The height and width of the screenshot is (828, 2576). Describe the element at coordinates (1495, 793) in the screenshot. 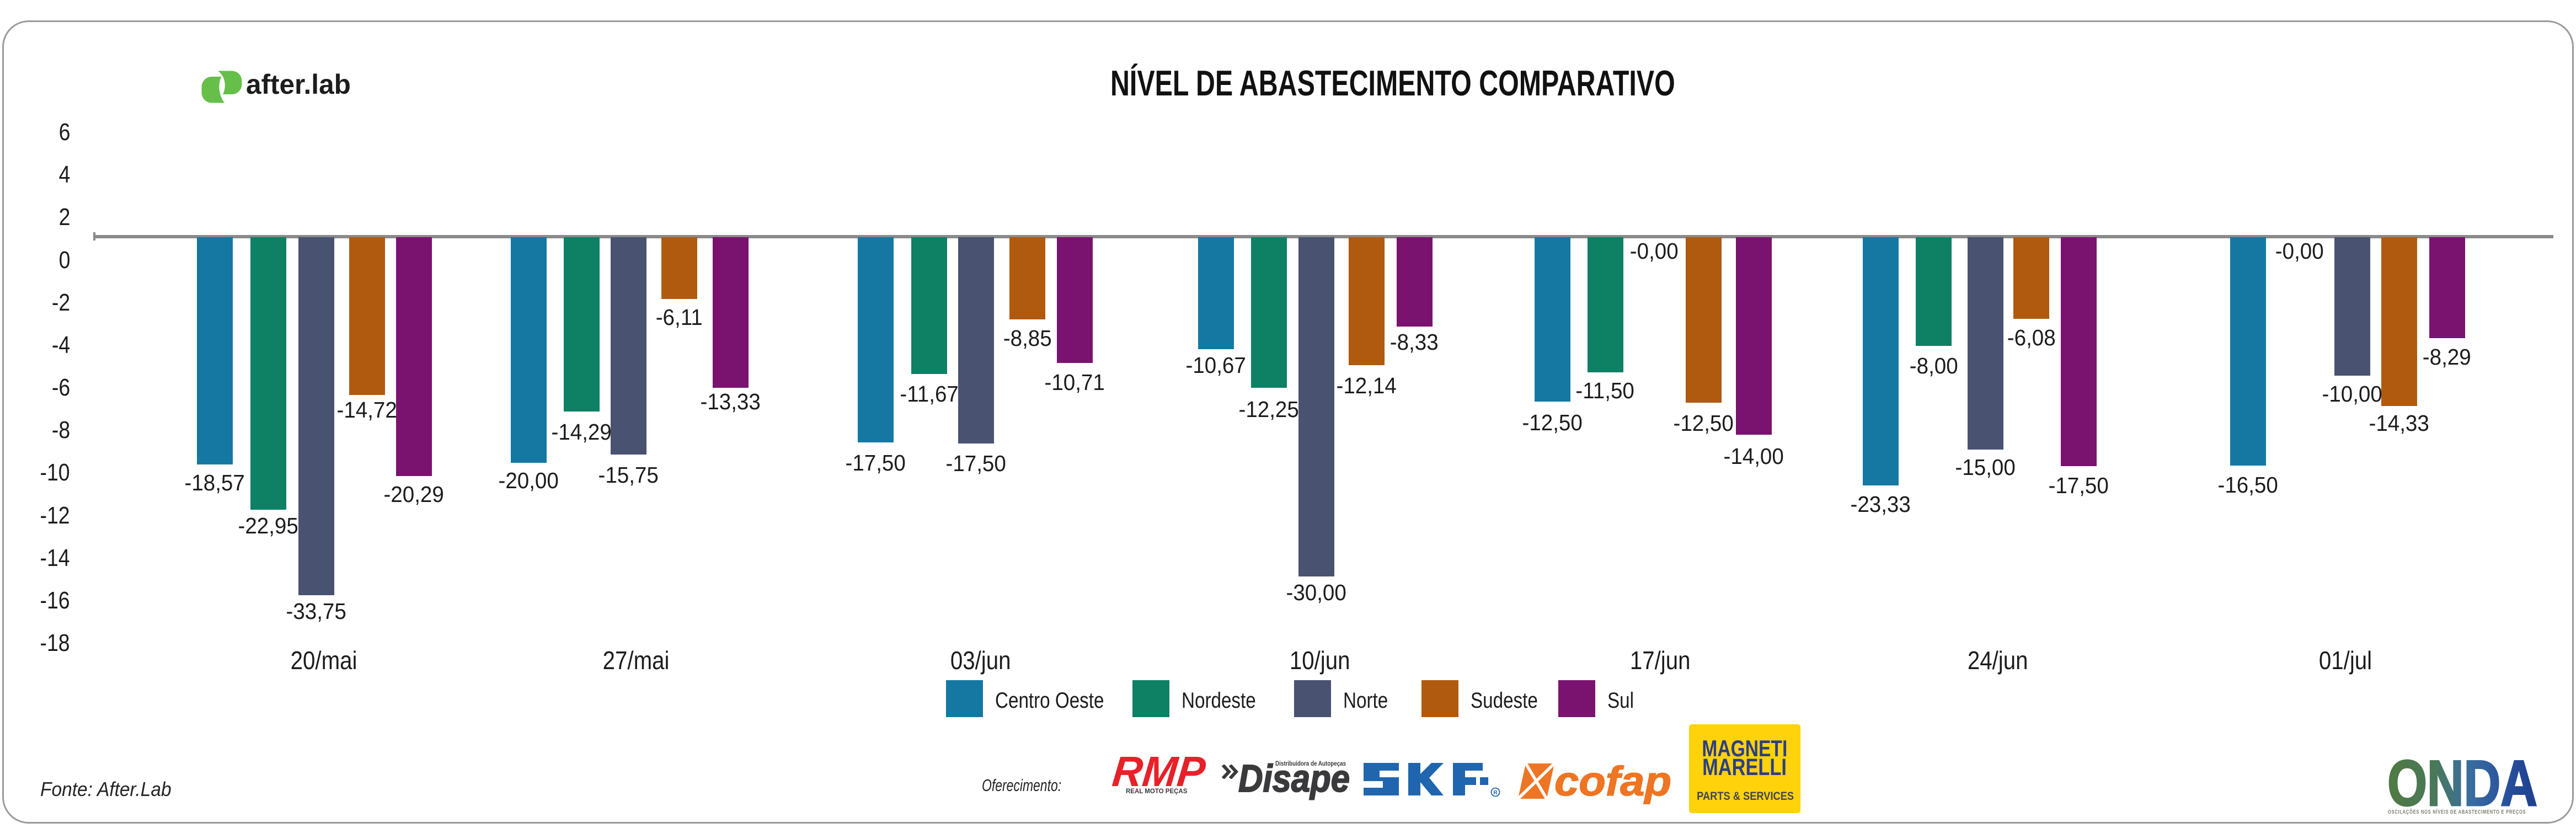

I see `svg-text: R` at that location.